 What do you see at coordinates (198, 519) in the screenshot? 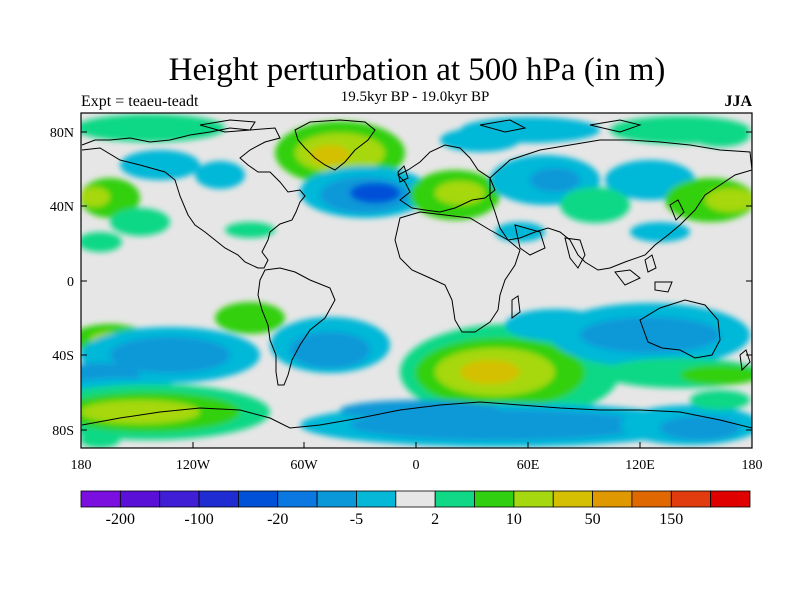
I see `colorbar-label: -100` at bounding box center [198, 519].